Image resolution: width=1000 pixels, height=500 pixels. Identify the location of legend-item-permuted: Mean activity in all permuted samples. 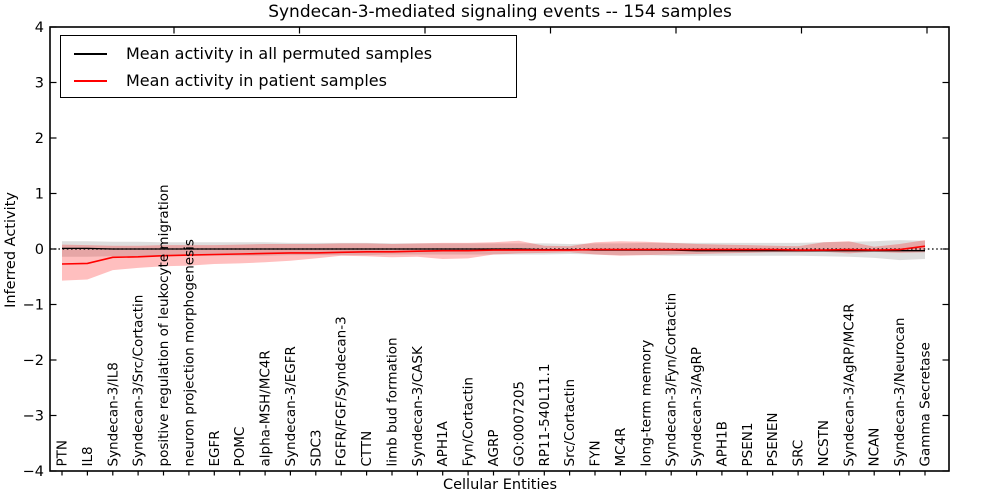
(288, 53).